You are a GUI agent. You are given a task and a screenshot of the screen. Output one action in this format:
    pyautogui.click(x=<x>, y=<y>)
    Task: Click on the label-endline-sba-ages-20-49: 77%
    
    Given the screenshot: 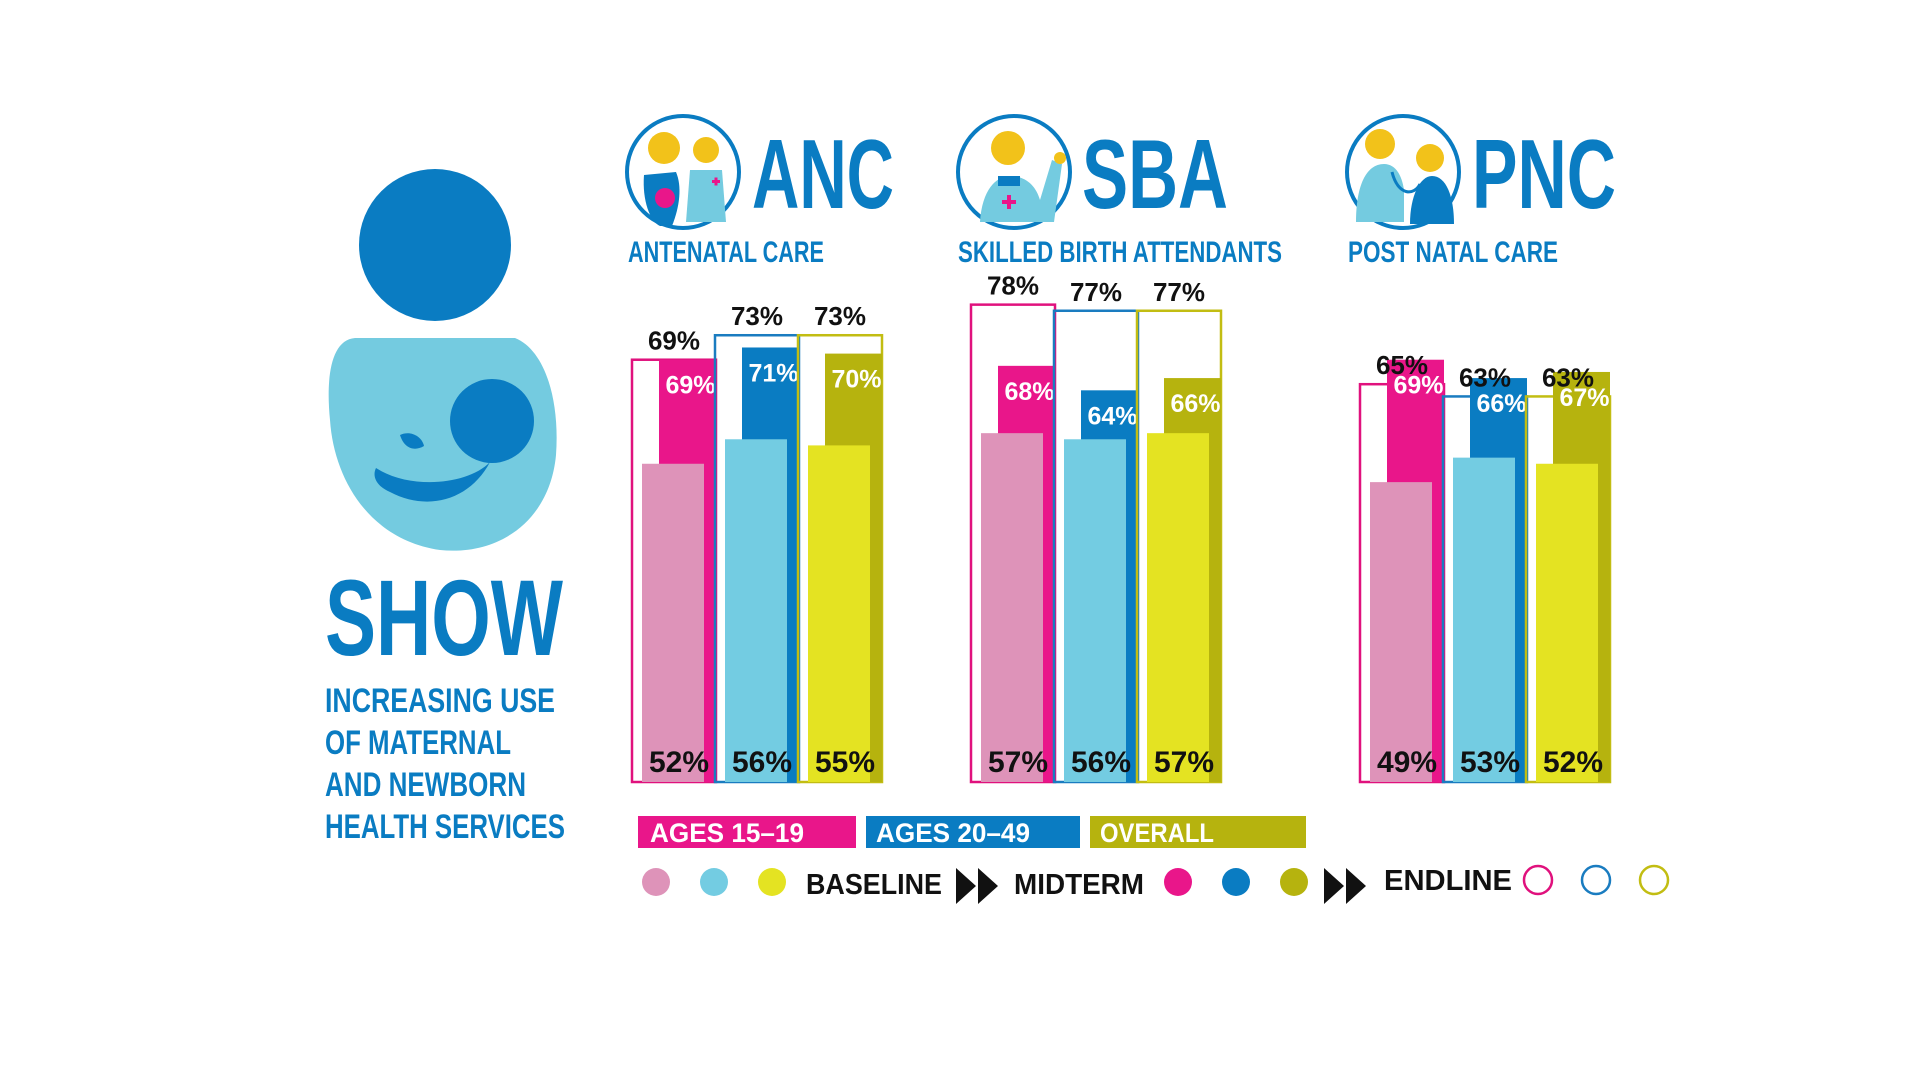 What is the action you would take?
    pyautogui.click(x=1096, y=292)
    